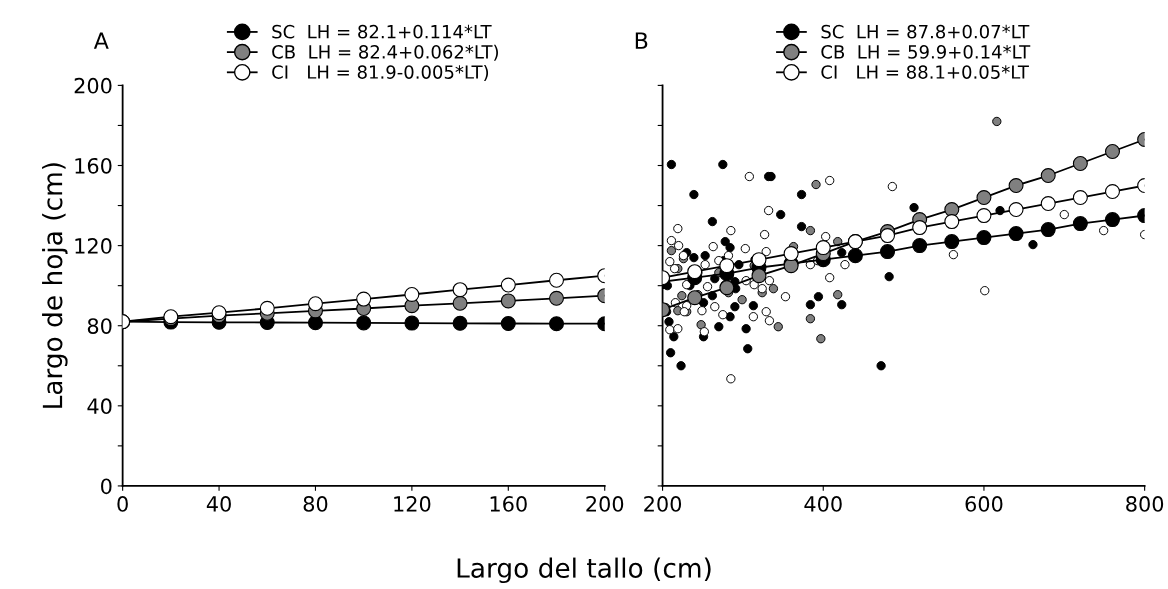 Image resolution: width=1168 pixels, height=589 pixels. Describe the element at coordinates (382, 31) in the screenshot. I see `legend-label: SC LH = 82.1+0.114*LT` at that location.